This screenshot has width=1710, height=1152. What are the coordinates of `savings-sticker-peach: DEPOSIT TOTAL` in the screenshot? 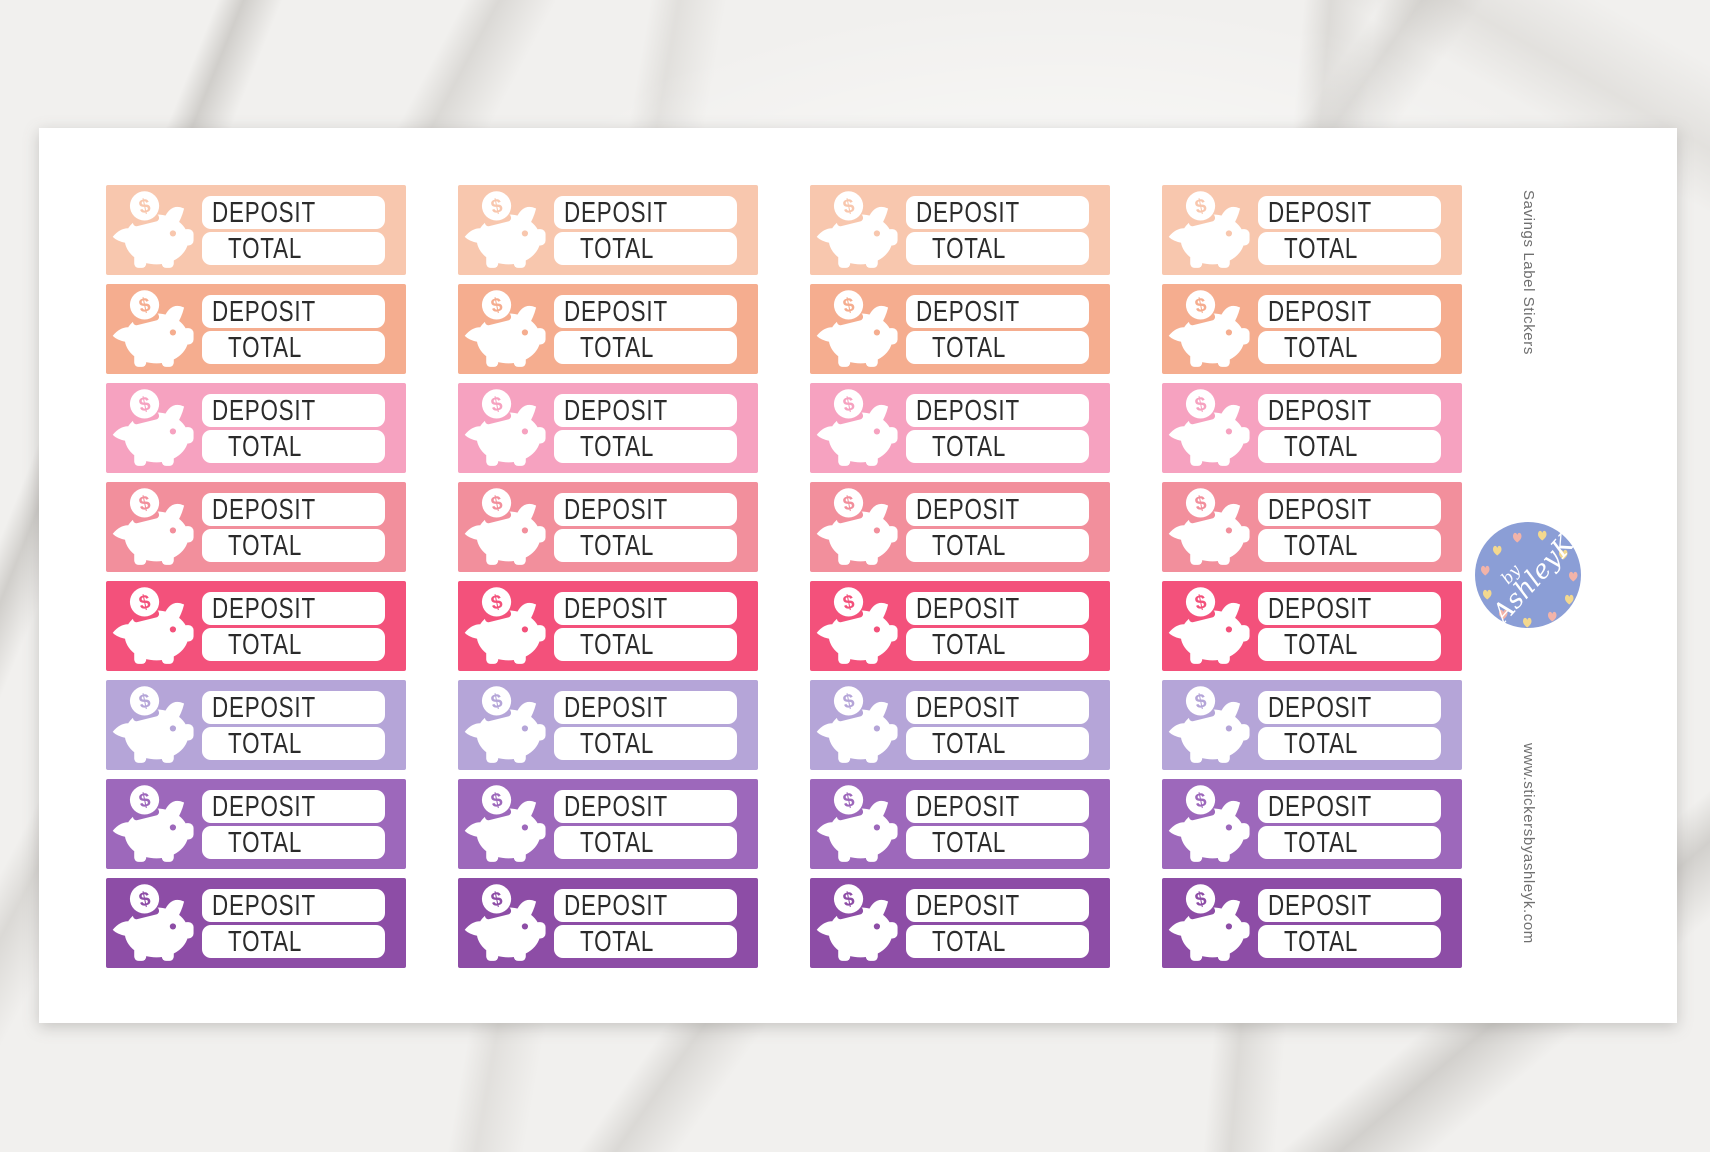 It's located at (1312, 329).